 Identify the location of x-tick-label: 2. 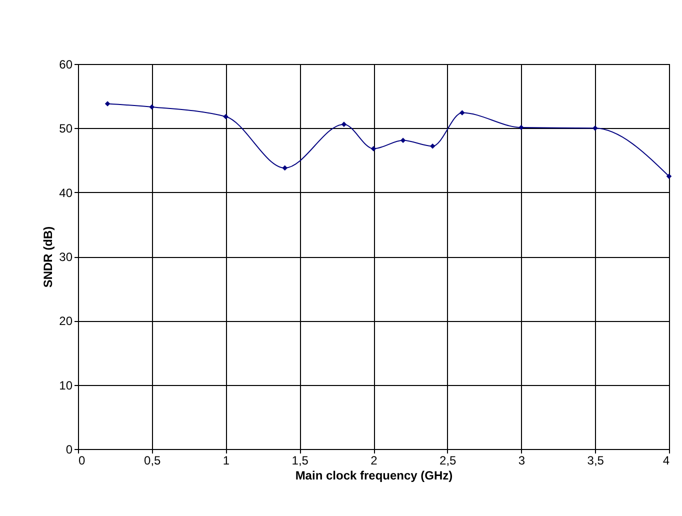
(374, 461).